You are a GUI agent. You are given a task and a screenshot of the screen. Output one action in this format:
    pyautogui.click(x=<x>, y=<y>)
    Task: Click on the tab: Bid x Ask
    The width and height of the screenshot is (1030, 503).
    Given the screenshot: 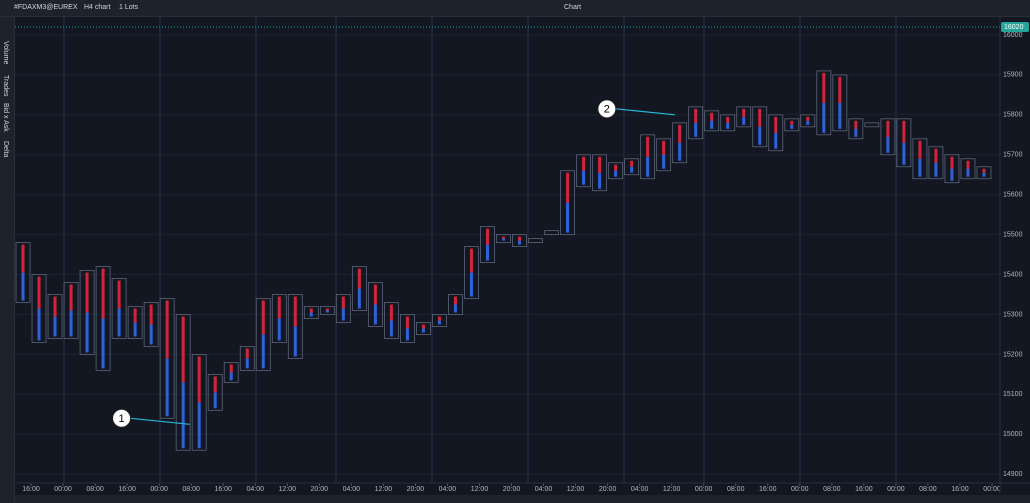 What is the action you would take?
    pyautogui.click(x=5, y=117)
    